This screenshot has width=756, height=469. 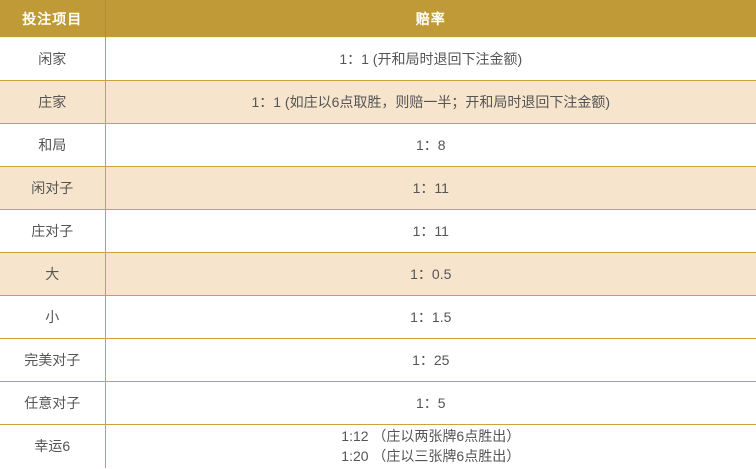 I want to click on bet-item-cell: 完美对子, so click(x=53, y=360).